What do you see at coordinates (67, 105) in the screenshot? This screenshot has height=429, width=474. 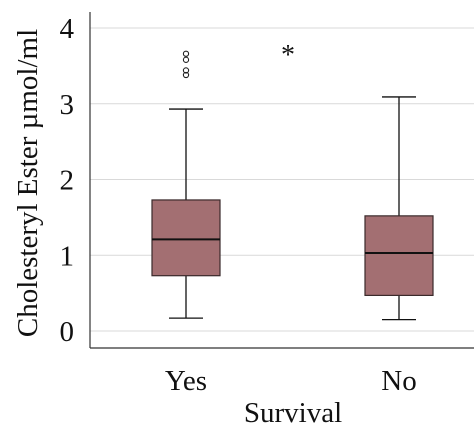 I see `y-tick-label-3: 3` at bounding box center [67, 105].